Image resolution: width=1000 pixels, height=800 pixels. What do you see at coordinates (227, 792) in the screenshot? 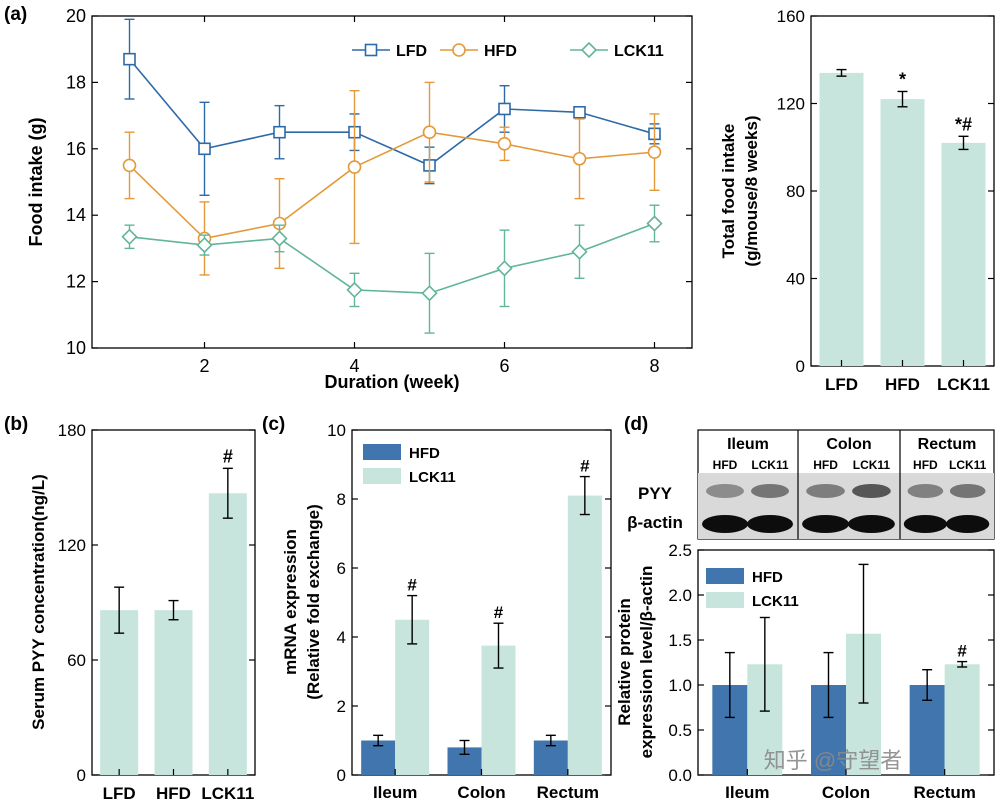
I see `x-tick-label: LCK11` at bounding box center [227, 792].